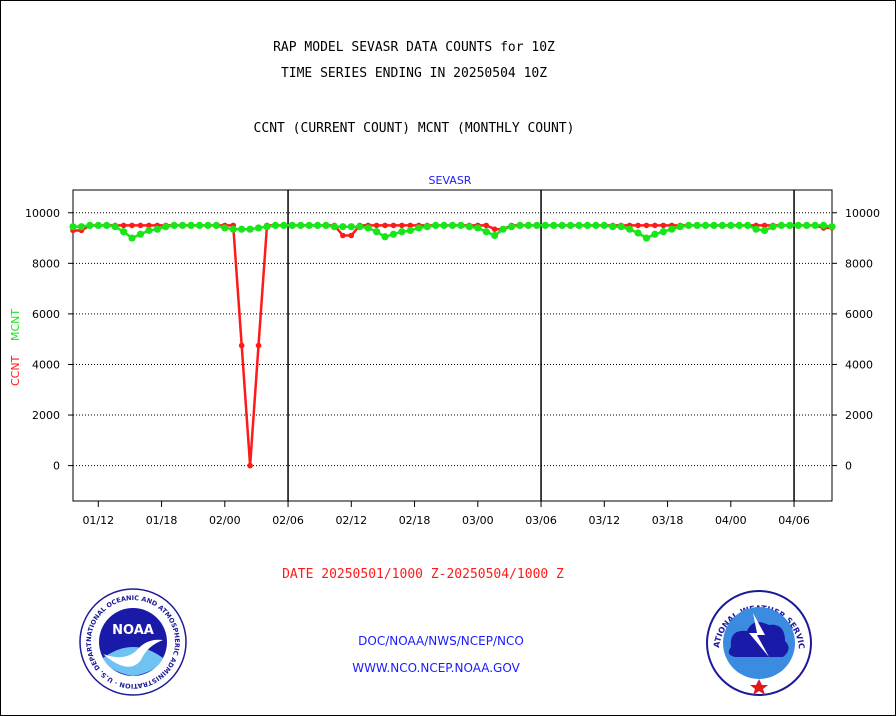 This screenshot has width=896, height=716. I want to click on y-axis-right: 0 2000 4000 6000 8000 10000, so click(856, 340).